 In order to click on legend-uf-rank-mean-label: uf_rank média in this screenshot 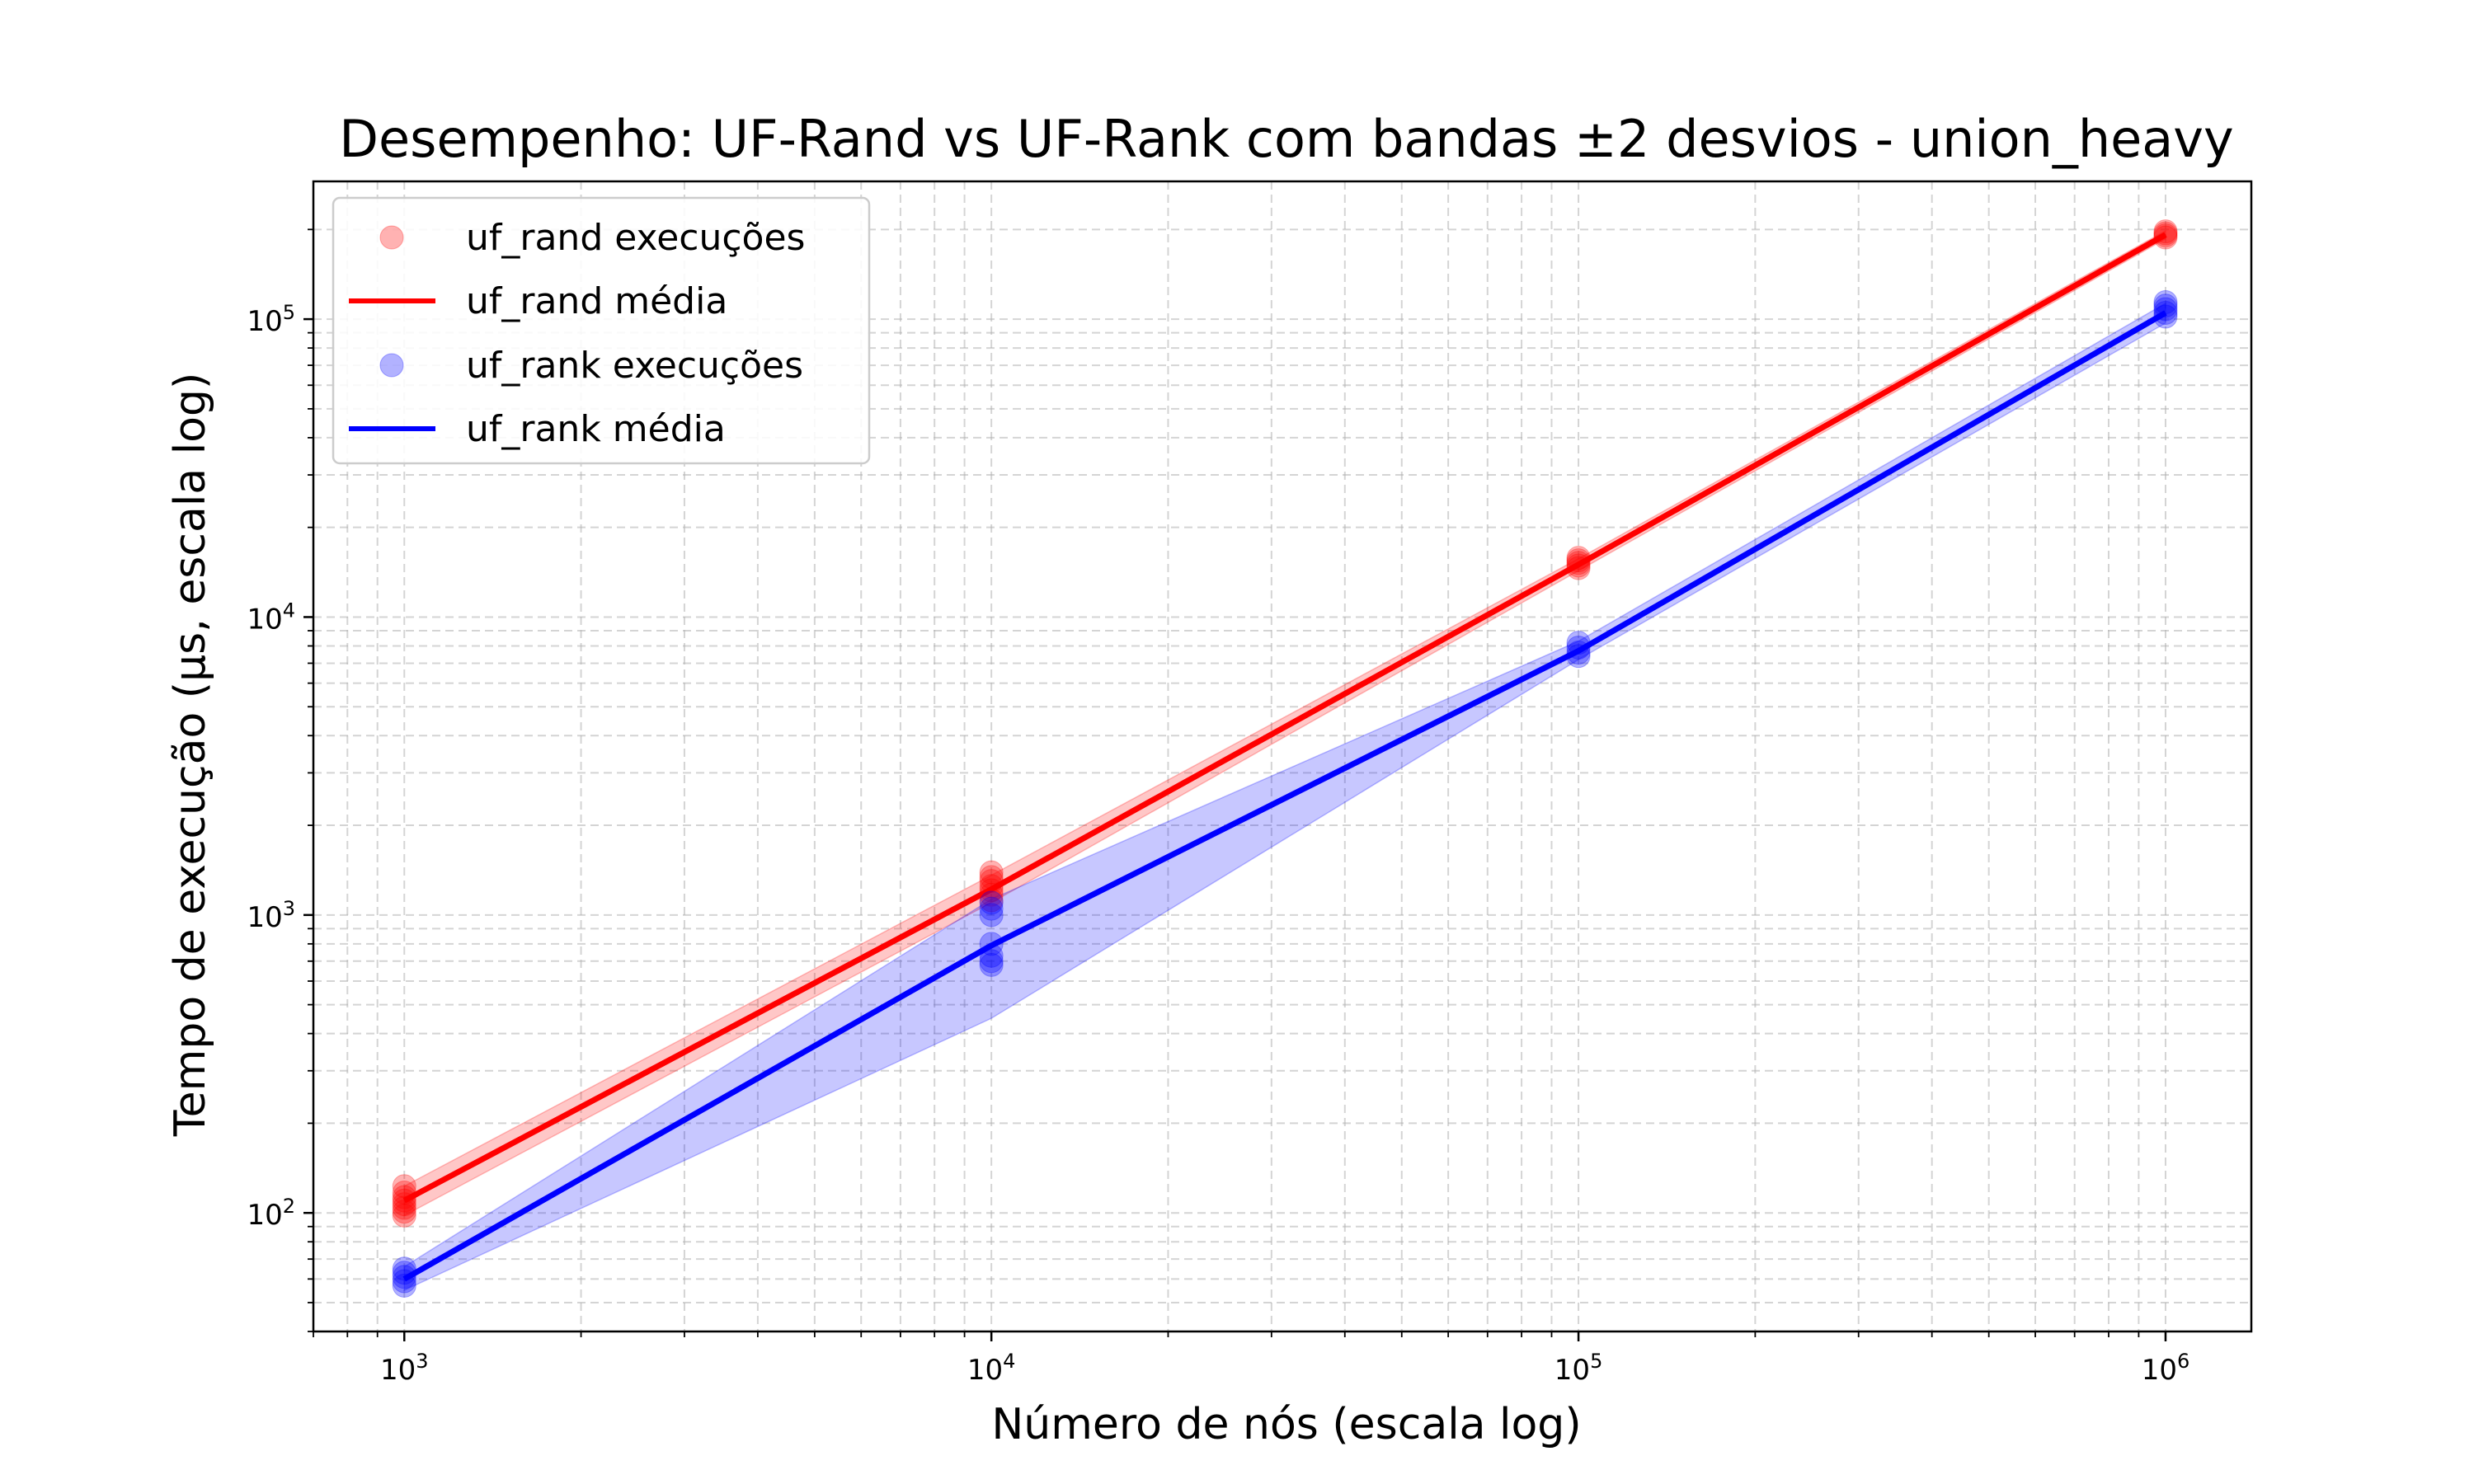, I will do `click(596, 429)`.